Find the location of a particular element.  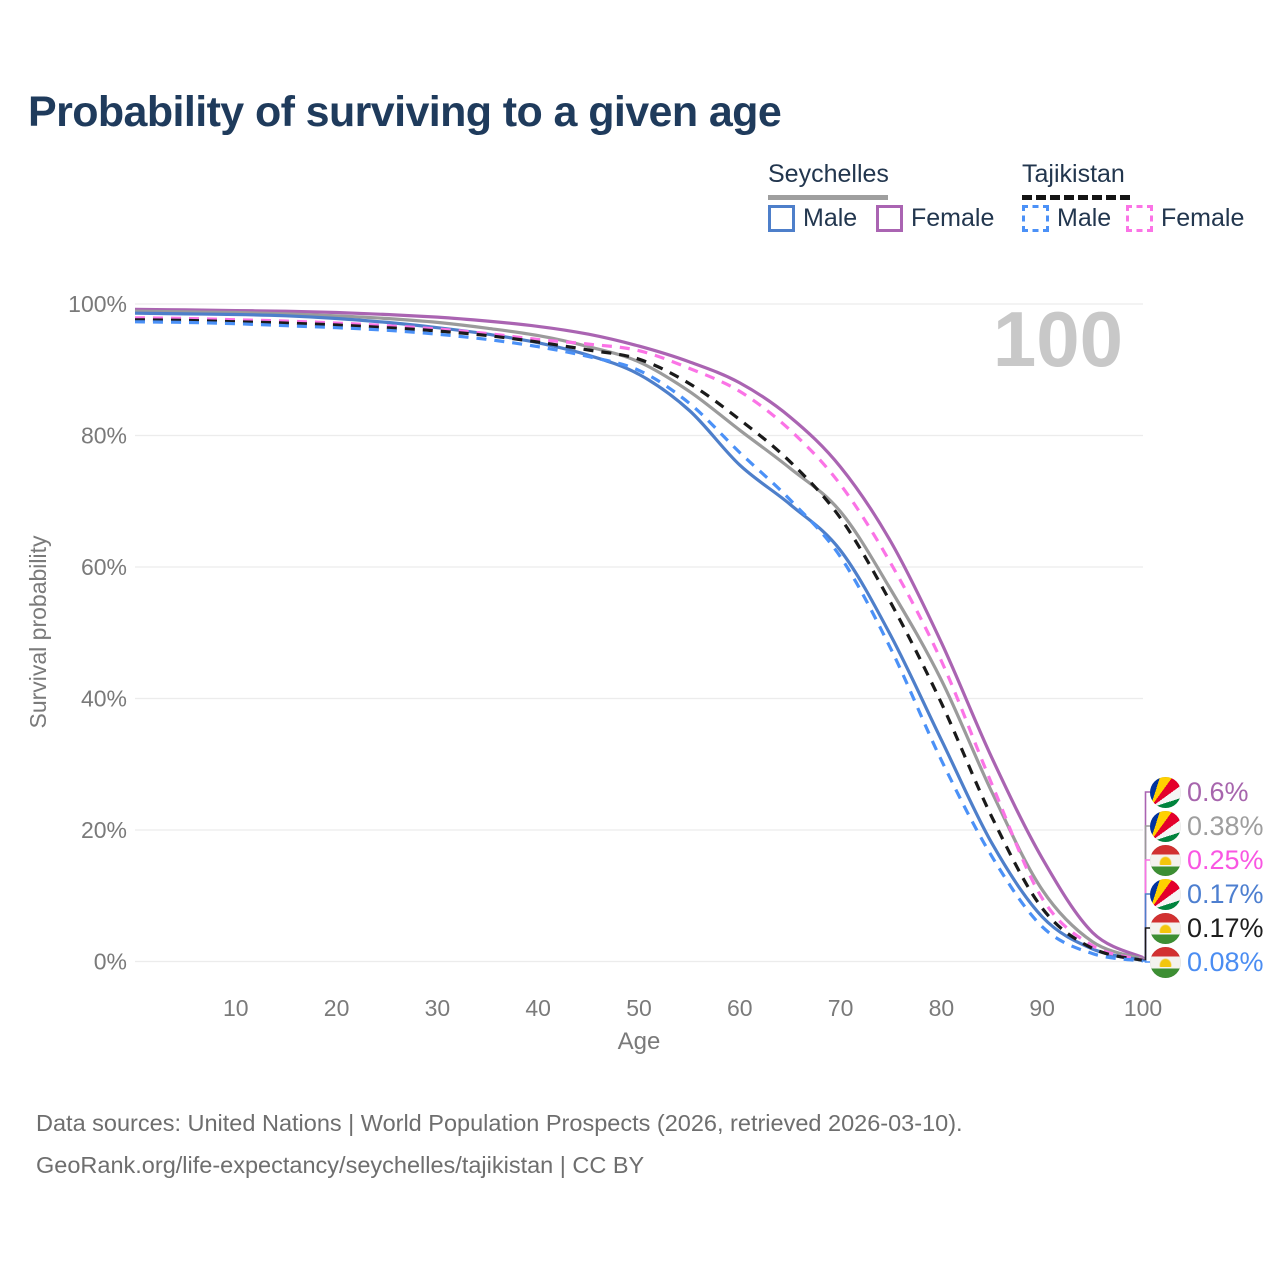

y-tick-label: 100% is located at coordinates (97, 304).